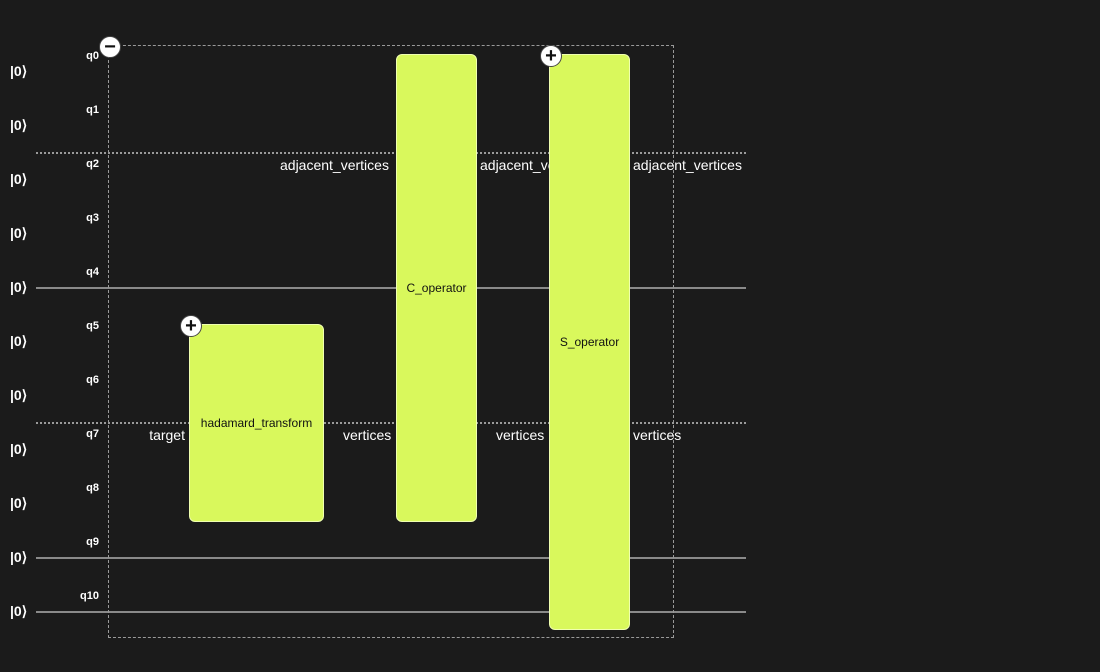 The width and height of the screenshot is (1100, 672). I want to click on gate-label: hadamard_transform, so click(256, 423).